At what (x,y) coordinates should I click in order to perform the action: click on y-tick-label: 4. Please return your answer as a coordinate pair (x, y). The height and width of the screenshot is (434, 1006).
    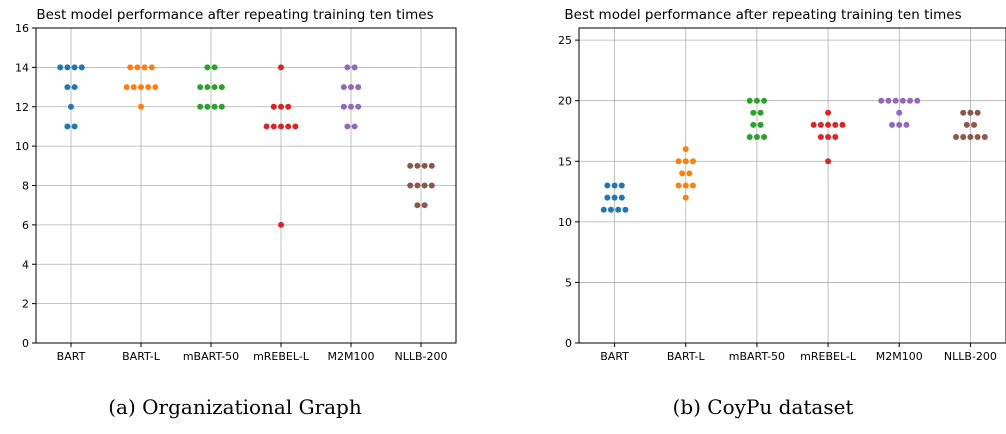
    Looking at the image, I should click on (25, 264).